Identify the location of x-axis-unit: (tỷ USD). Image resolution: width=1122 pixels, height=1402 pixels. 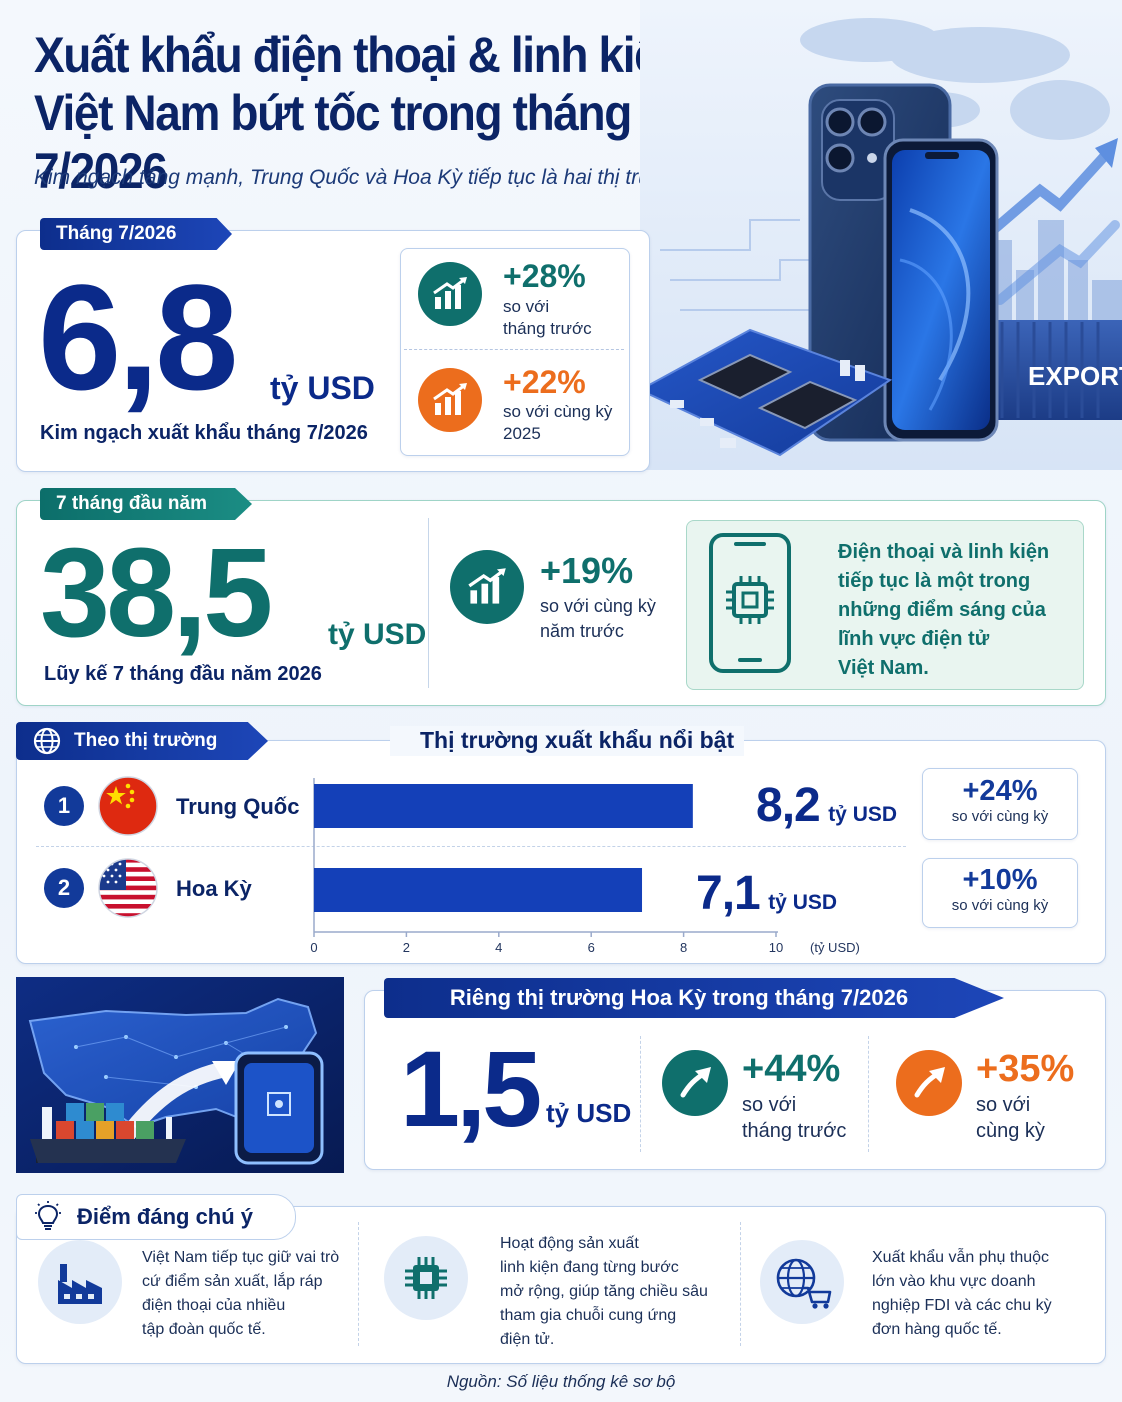
(835, 947).